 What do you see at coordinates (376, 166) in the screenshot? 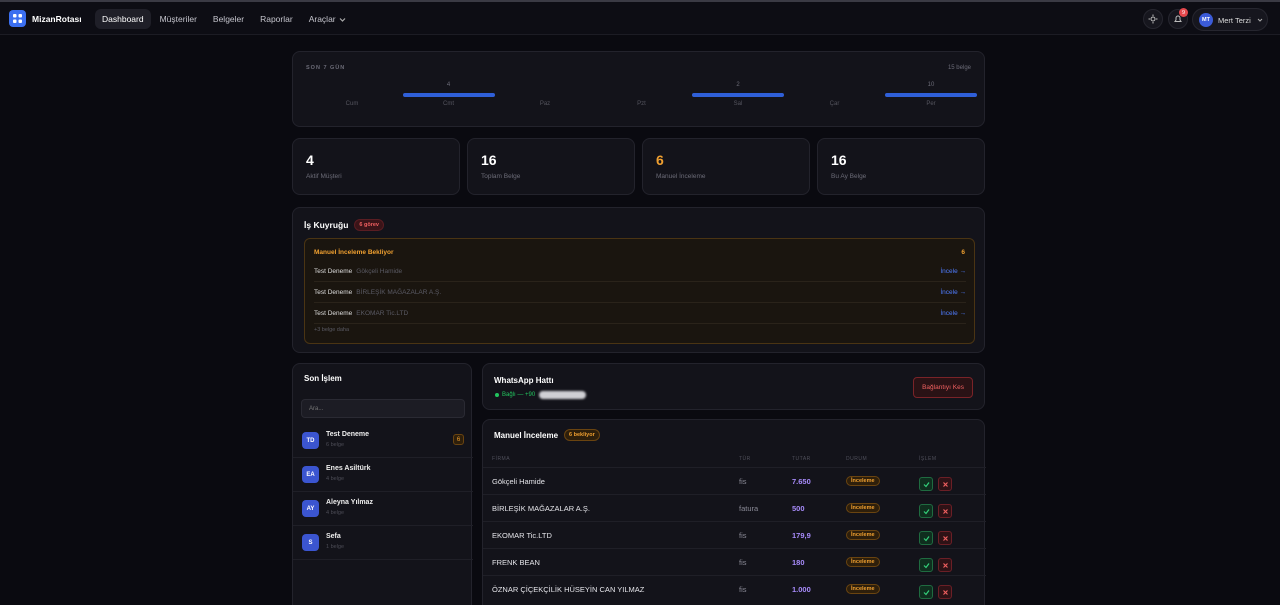
I see `stat-card: 4 Aktif Müşteri` at bounding box center [376, 166].